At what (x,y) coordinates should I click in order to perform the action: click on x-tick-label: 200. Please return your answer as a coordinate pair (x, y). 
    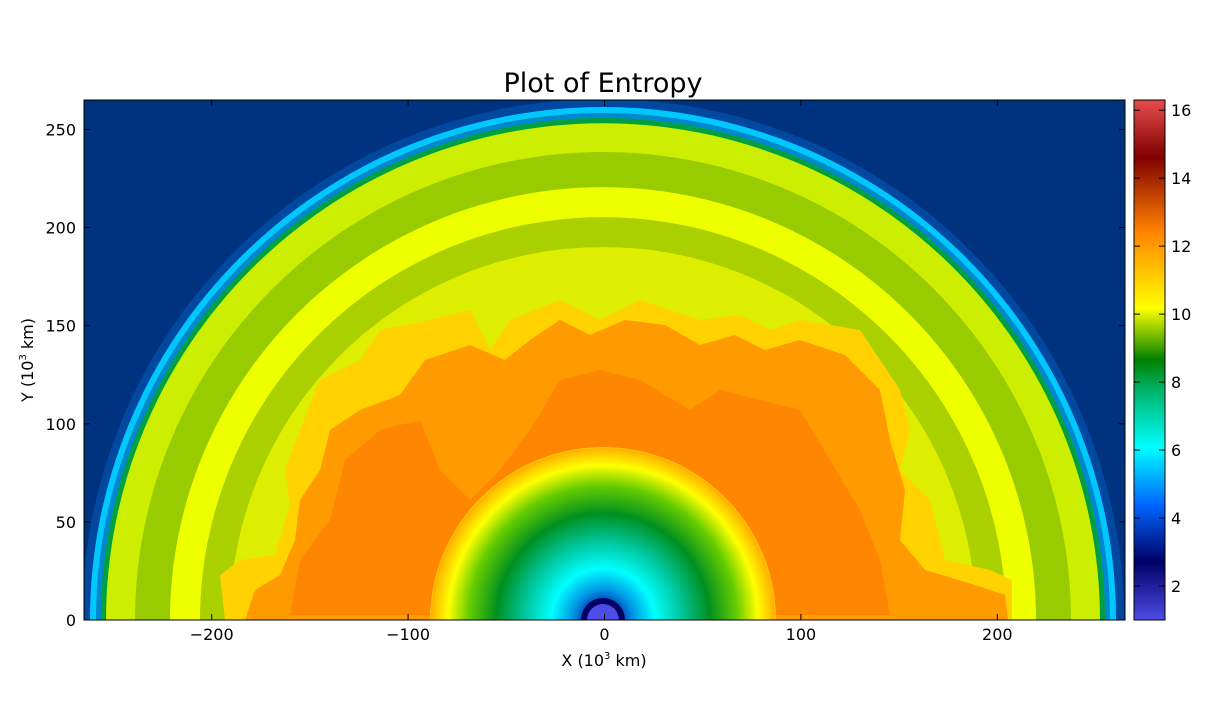
    Looking at the image, I should click on (997, 634).